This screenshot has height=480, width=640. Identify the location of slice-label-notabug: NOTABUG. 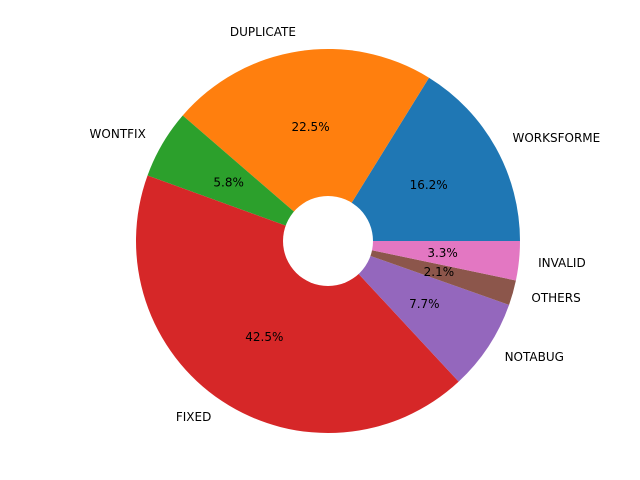
(534, 357).